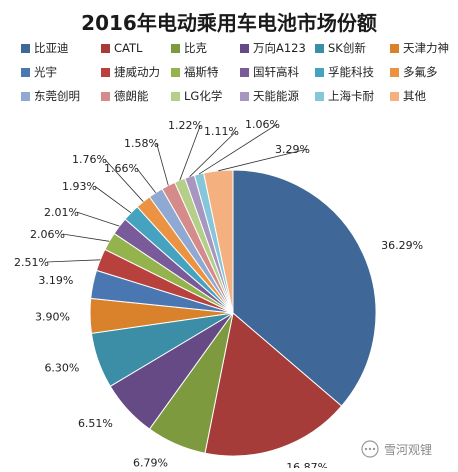 Image resolution: width=458 pixels, height=472 pixels. I want to click on legend-item: 比亚迪, so click(45, 48).